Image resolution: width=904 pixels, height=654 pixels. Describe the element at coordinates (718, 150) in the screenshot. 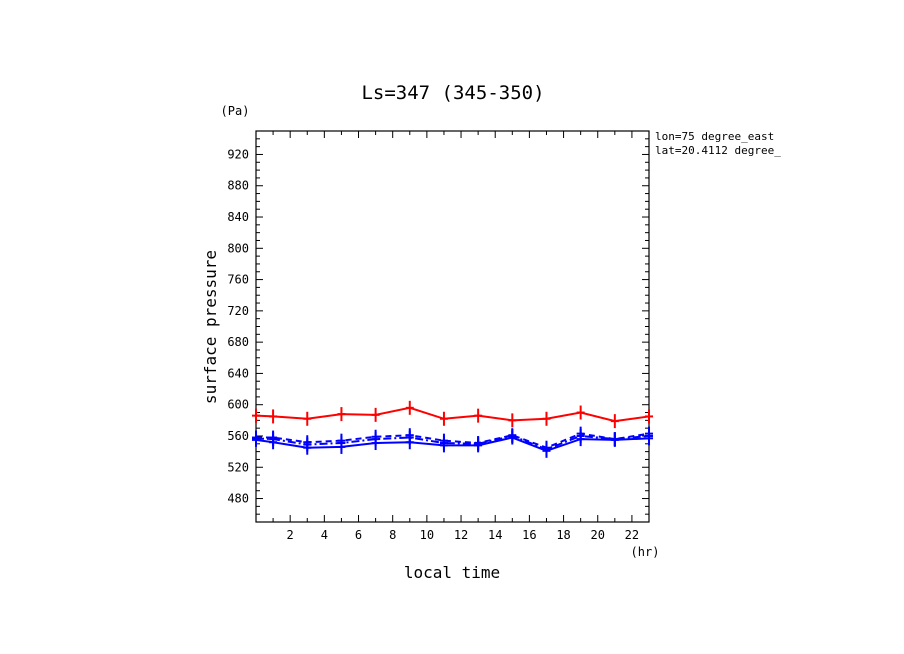

I see `annotation-lat: lat=20.4112 degree_` at that location.